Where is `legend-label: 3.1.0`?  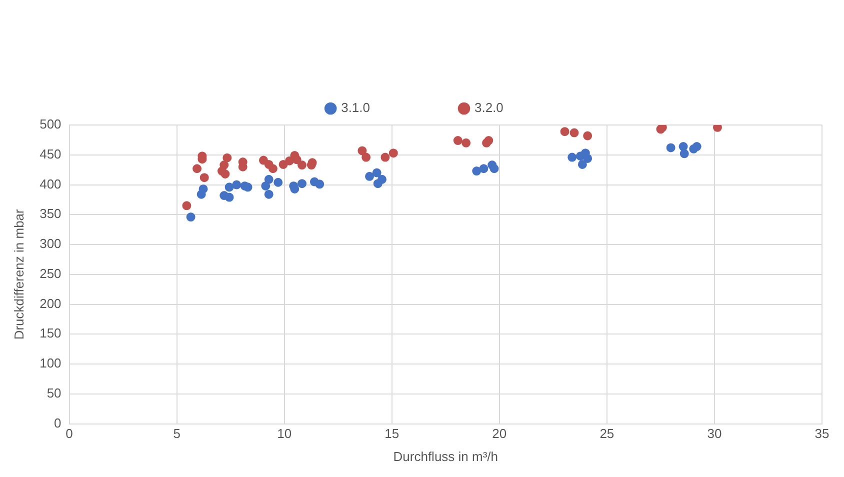
legend-label: 3.1.0 is located at coordinates (355, 108).